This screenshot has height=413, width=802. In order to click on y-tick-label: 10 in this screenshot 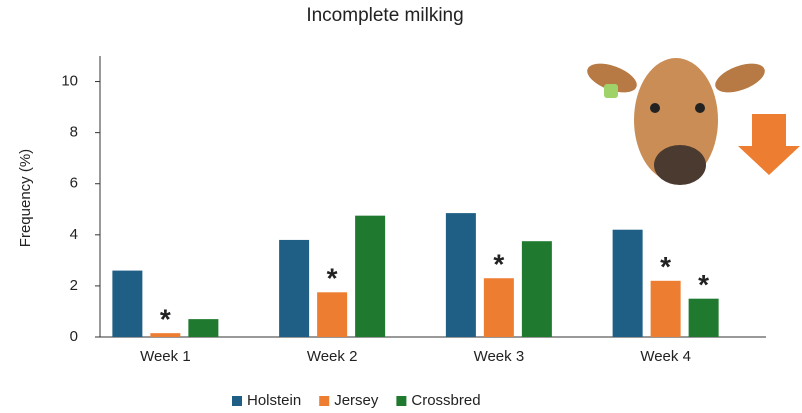, I will do `click(69, 81)`.